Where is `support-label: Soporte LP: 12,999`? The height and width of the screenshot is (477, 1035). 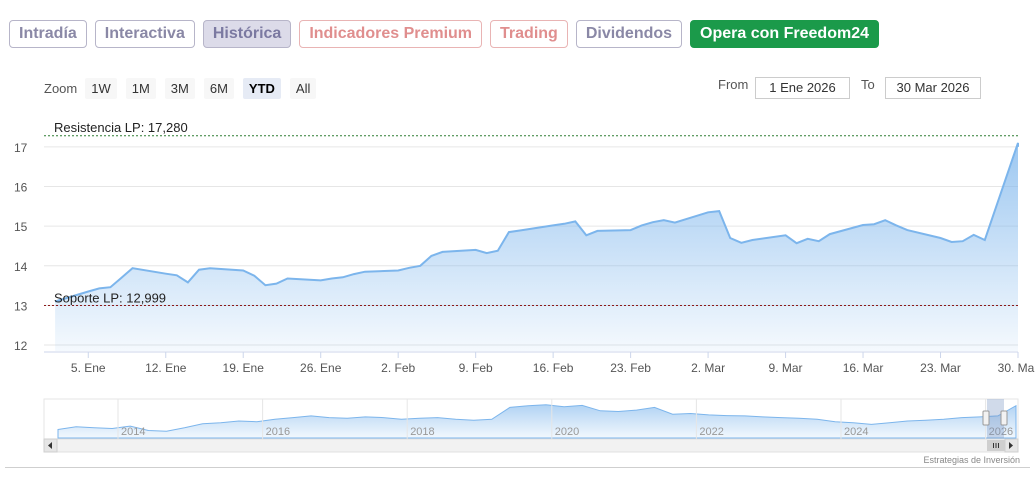
support-label: Soporte LP: 12,999 is located at coordinates (110, 297).